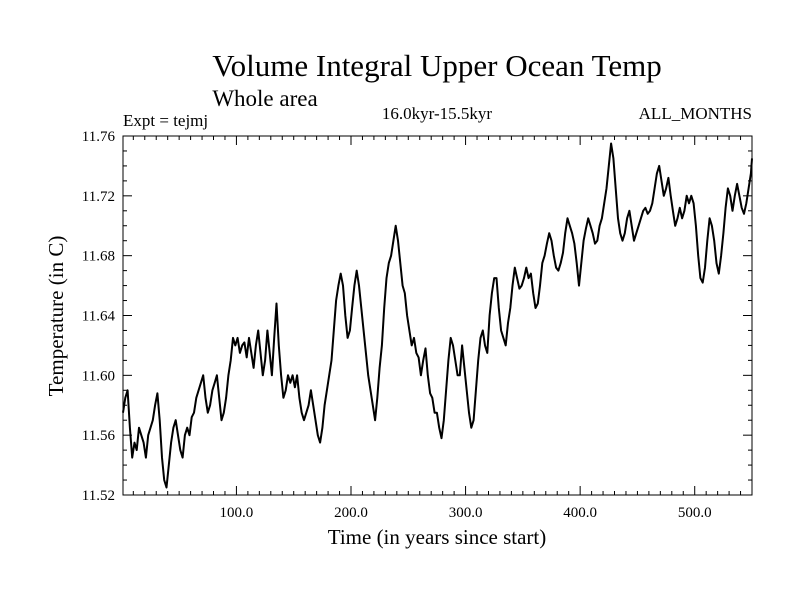 The image size is (800, 600). Describe the element at coordinates (98, 376) in the screenshot. I see `y-tick-label: 11.60` at that location.